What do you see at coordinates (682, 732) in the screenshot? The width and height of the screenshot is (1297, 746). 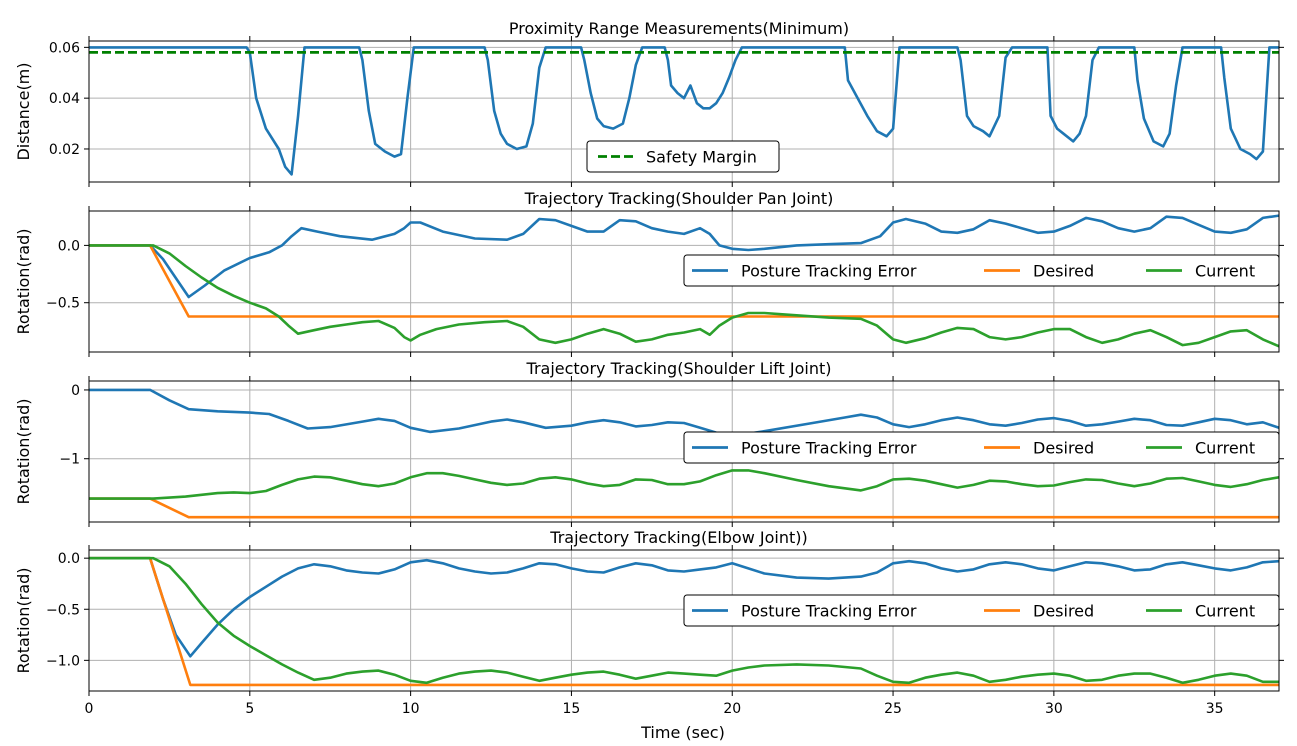 I see `x-axis-label: Time (sec)` at bounding box center [682, 732].